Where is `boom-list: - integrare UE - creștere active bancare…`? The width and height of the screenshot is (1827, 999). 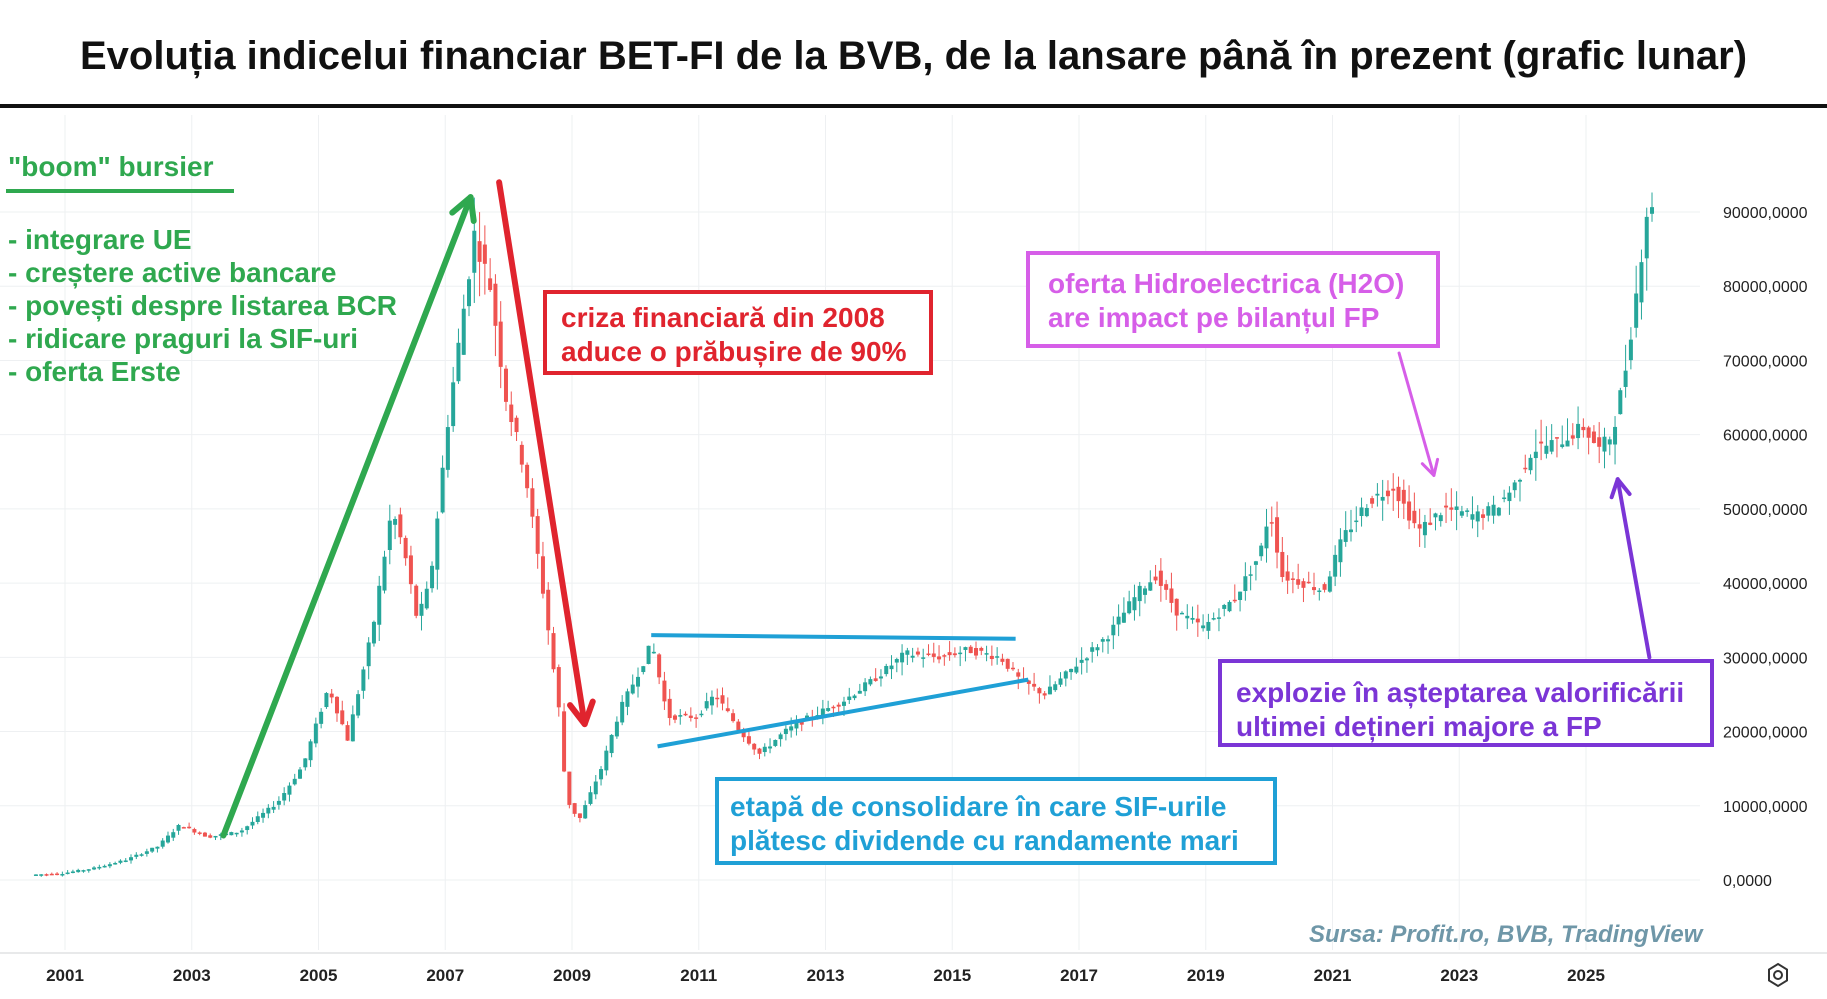 boom-list: - integrare UE - creștere active bancare… is located at coordinates (202, 305).